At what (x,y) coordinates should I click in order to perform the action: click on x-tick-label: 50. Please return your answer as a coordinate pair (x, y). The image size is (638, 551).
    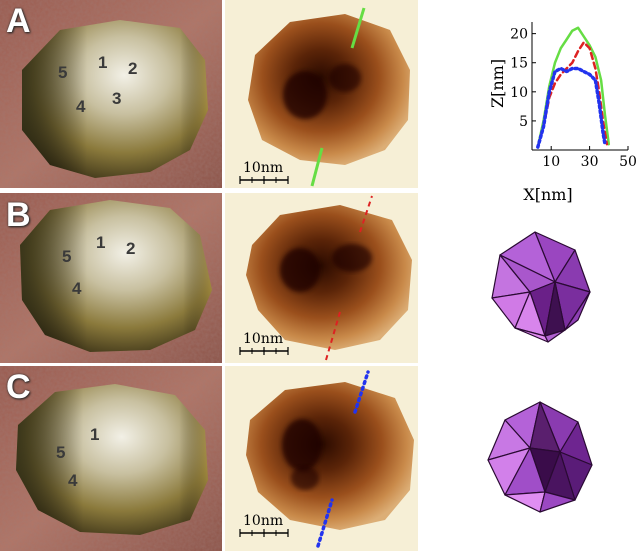
    Looking at the image, I should click on (628, 162).